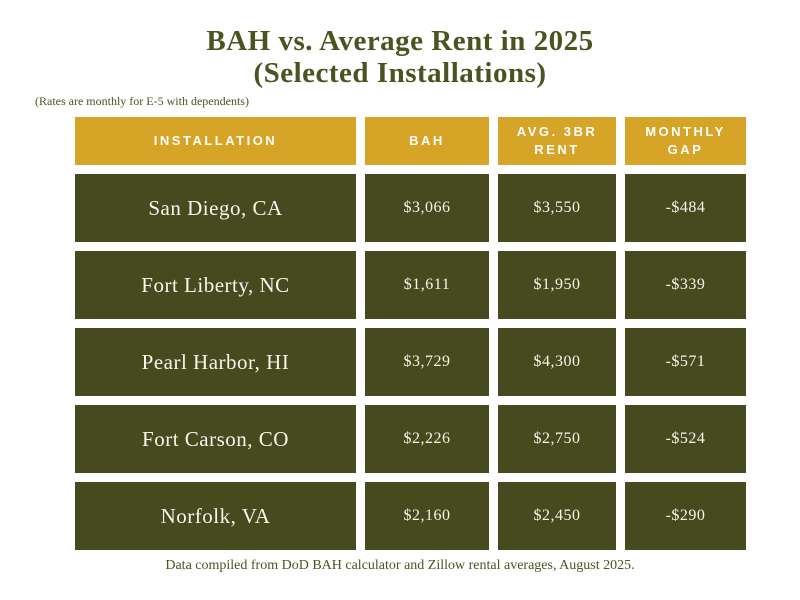  What do you see at coordinates (557, 141) in the screenshot?
I see `column-header-rent: AVG. 3BR RENT` at bounding box center [557, 141].